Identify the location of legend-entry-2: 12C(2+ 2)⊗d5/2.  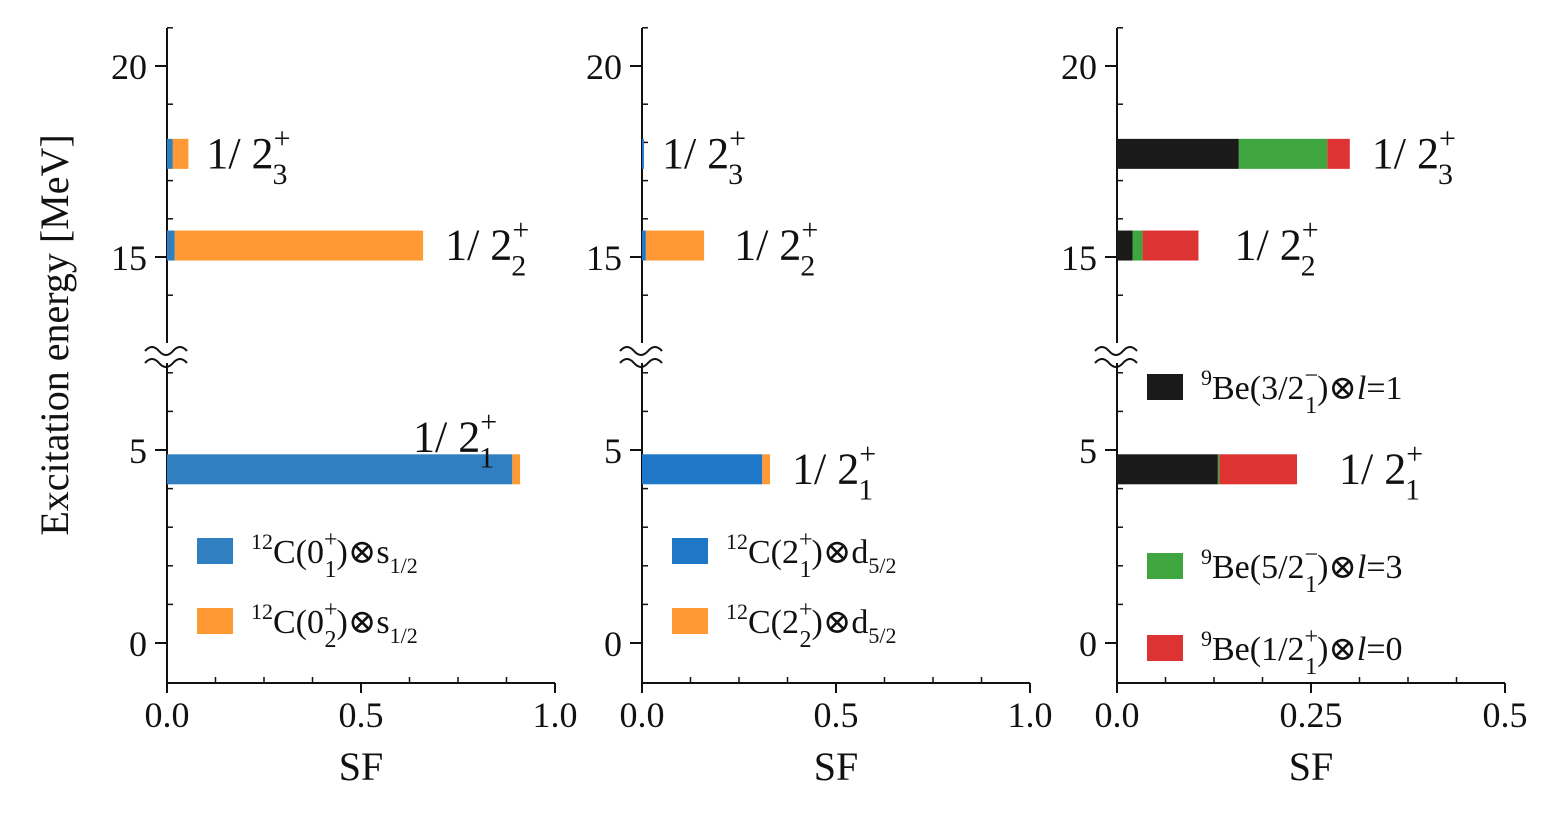
(784, 625).